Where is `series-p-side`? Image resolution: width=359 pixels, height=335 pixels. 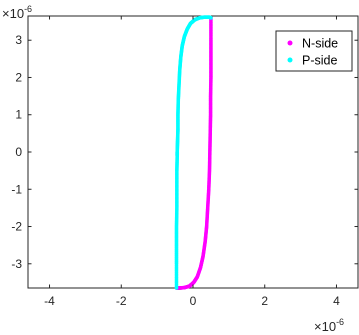
series-p-side is located at coordinates (193, 152).